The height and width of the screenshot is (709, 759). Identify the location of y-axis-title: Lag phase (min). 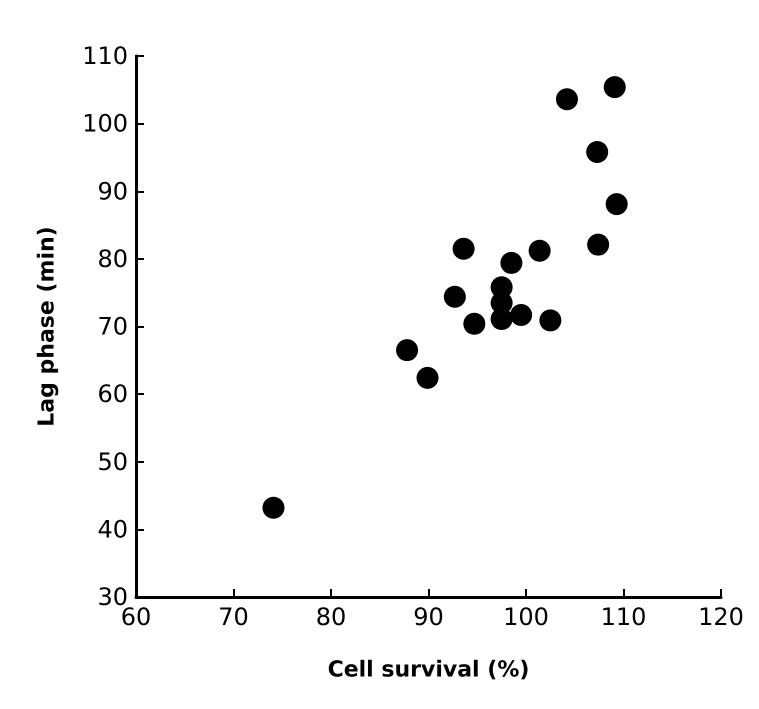
(47, 326).